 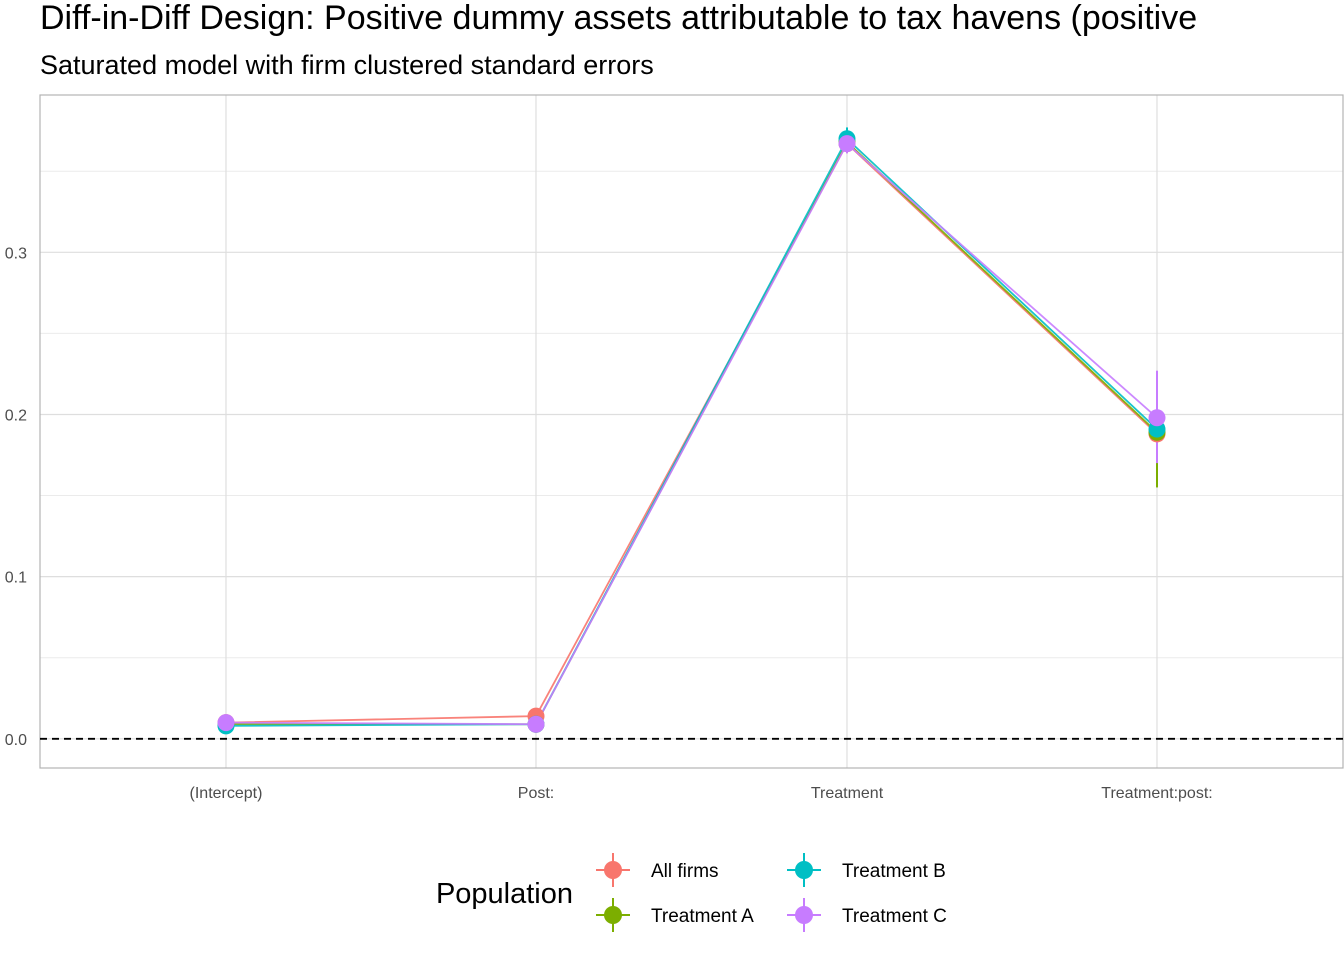 I want to click on legend-label: Treatment C, so click(x=894, y=916).